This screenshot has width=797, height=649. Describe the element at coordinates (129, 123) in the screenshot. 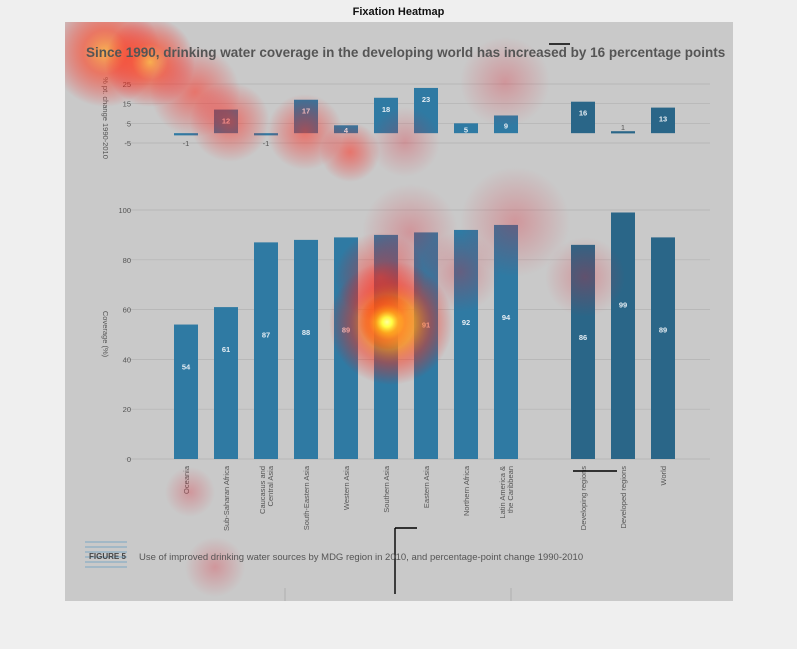

I see `top-y-tick-label: 5` at that location.